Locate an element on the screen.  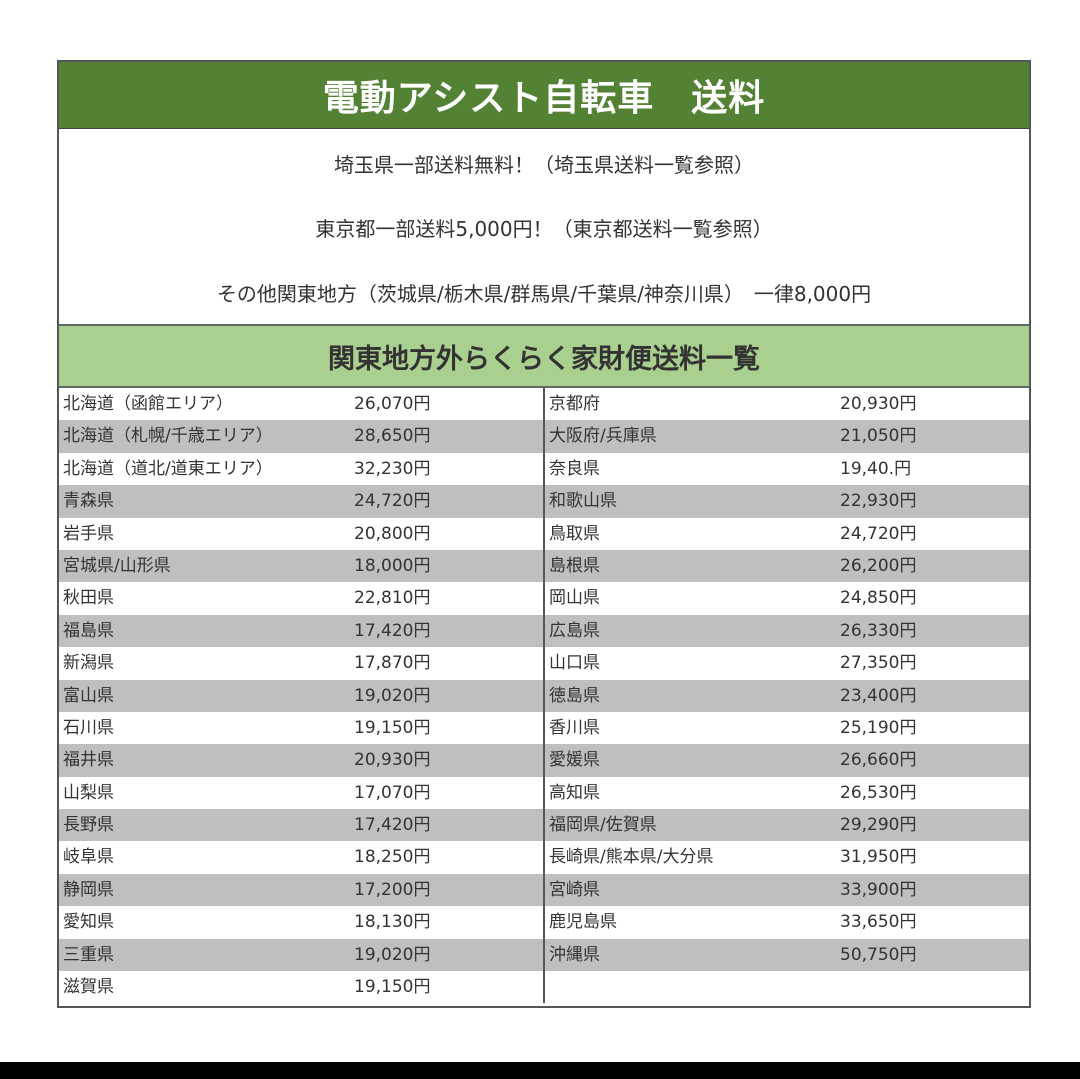
shipping-price: 28,650円 is located at coordinates (392, 436).